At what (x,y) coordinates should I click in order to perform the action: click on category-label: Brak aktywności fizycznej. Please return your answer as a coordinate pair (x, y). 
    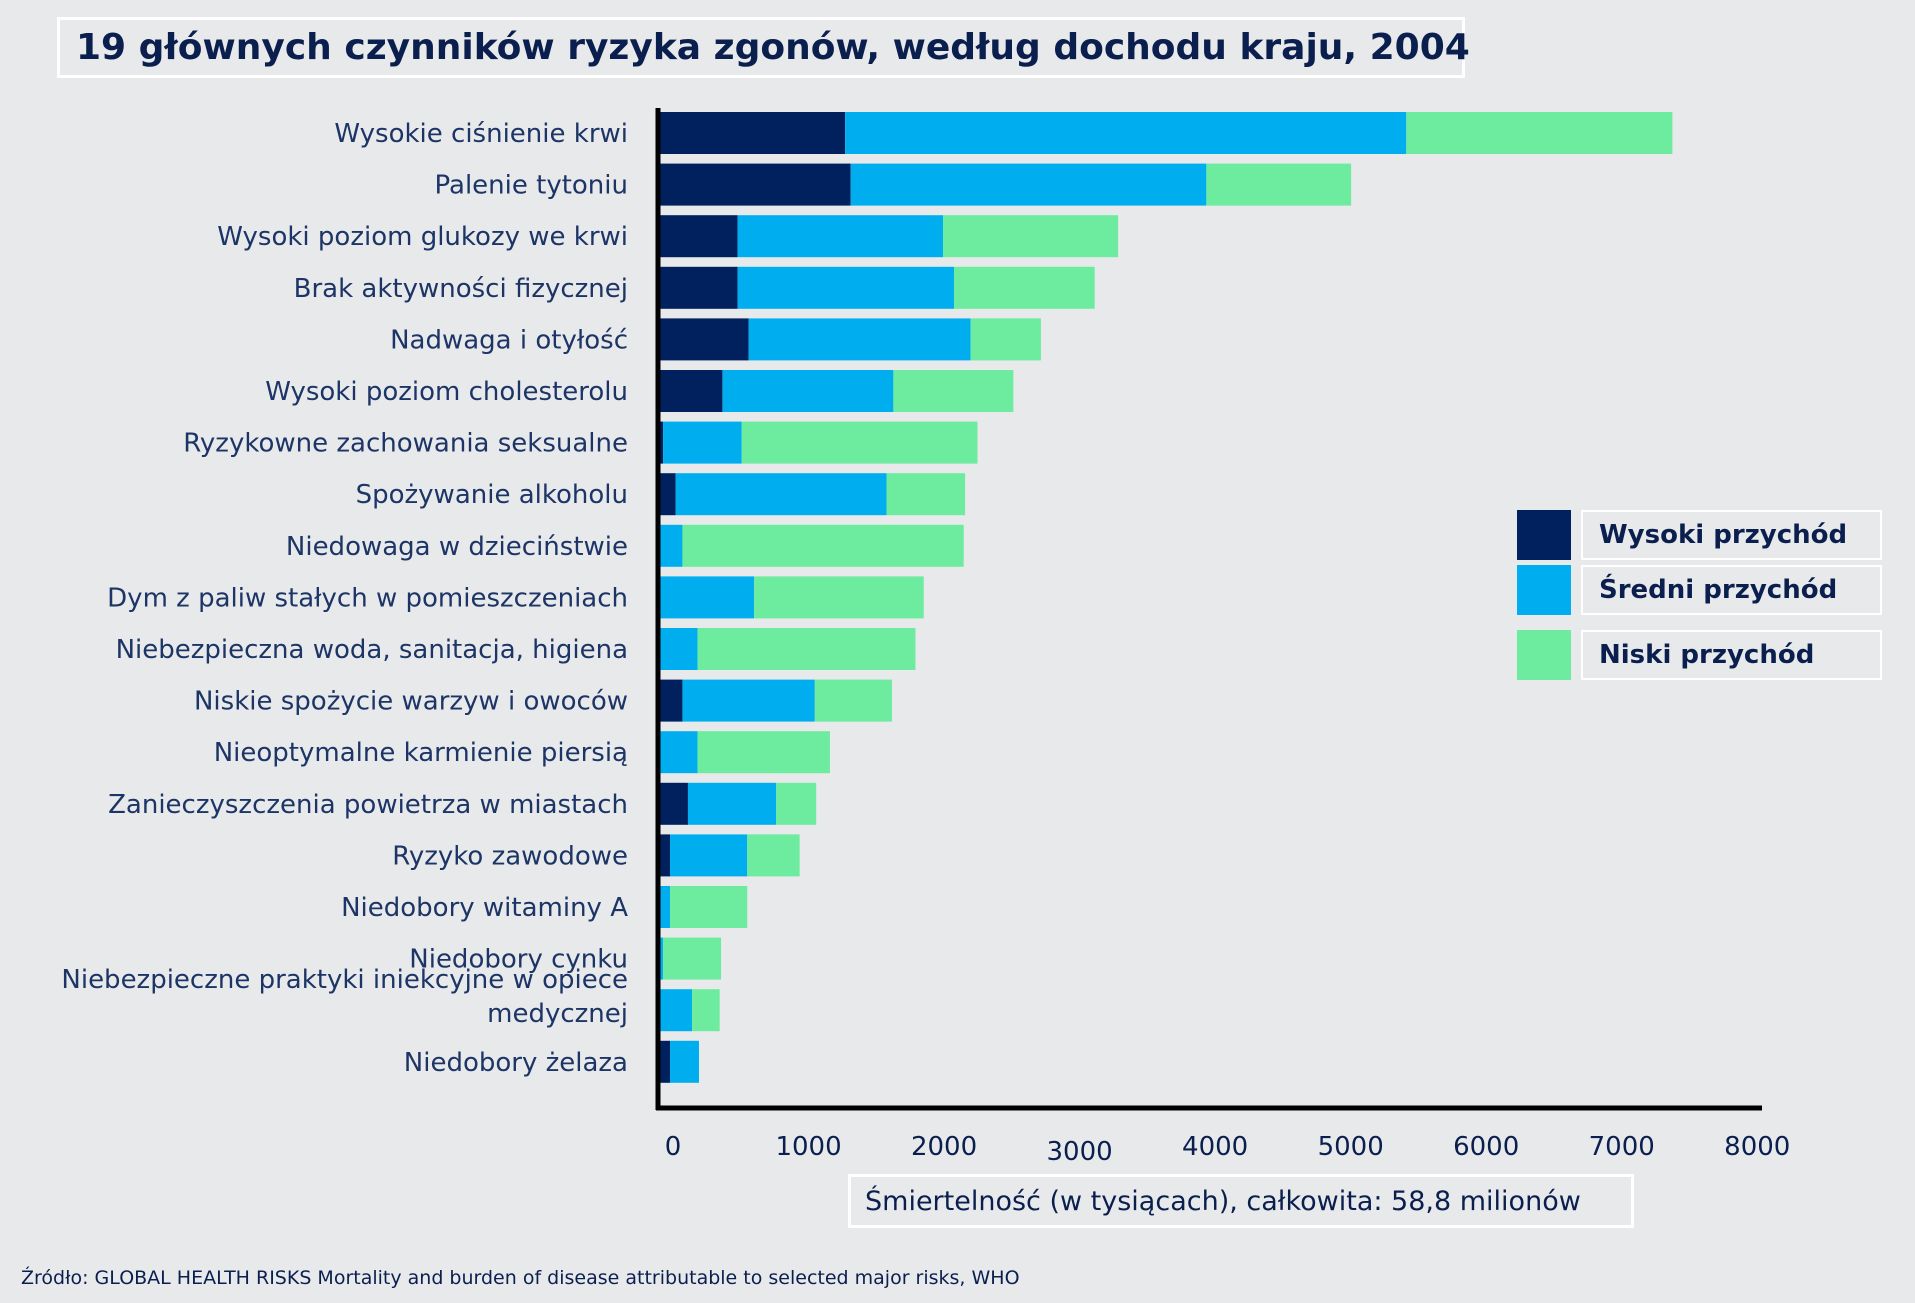
    Looking at the image, I should click on (461, 289).